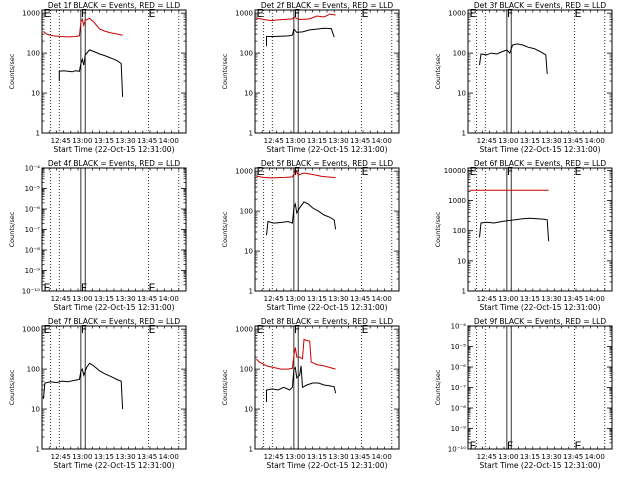 This screenshot has height=480, width=640. What do you see at coordinates (327, 163) in the screenshot?
I see `panel-title: Det 5f BLACK = Events, RED = LLD` at bounding box center [327, 163].